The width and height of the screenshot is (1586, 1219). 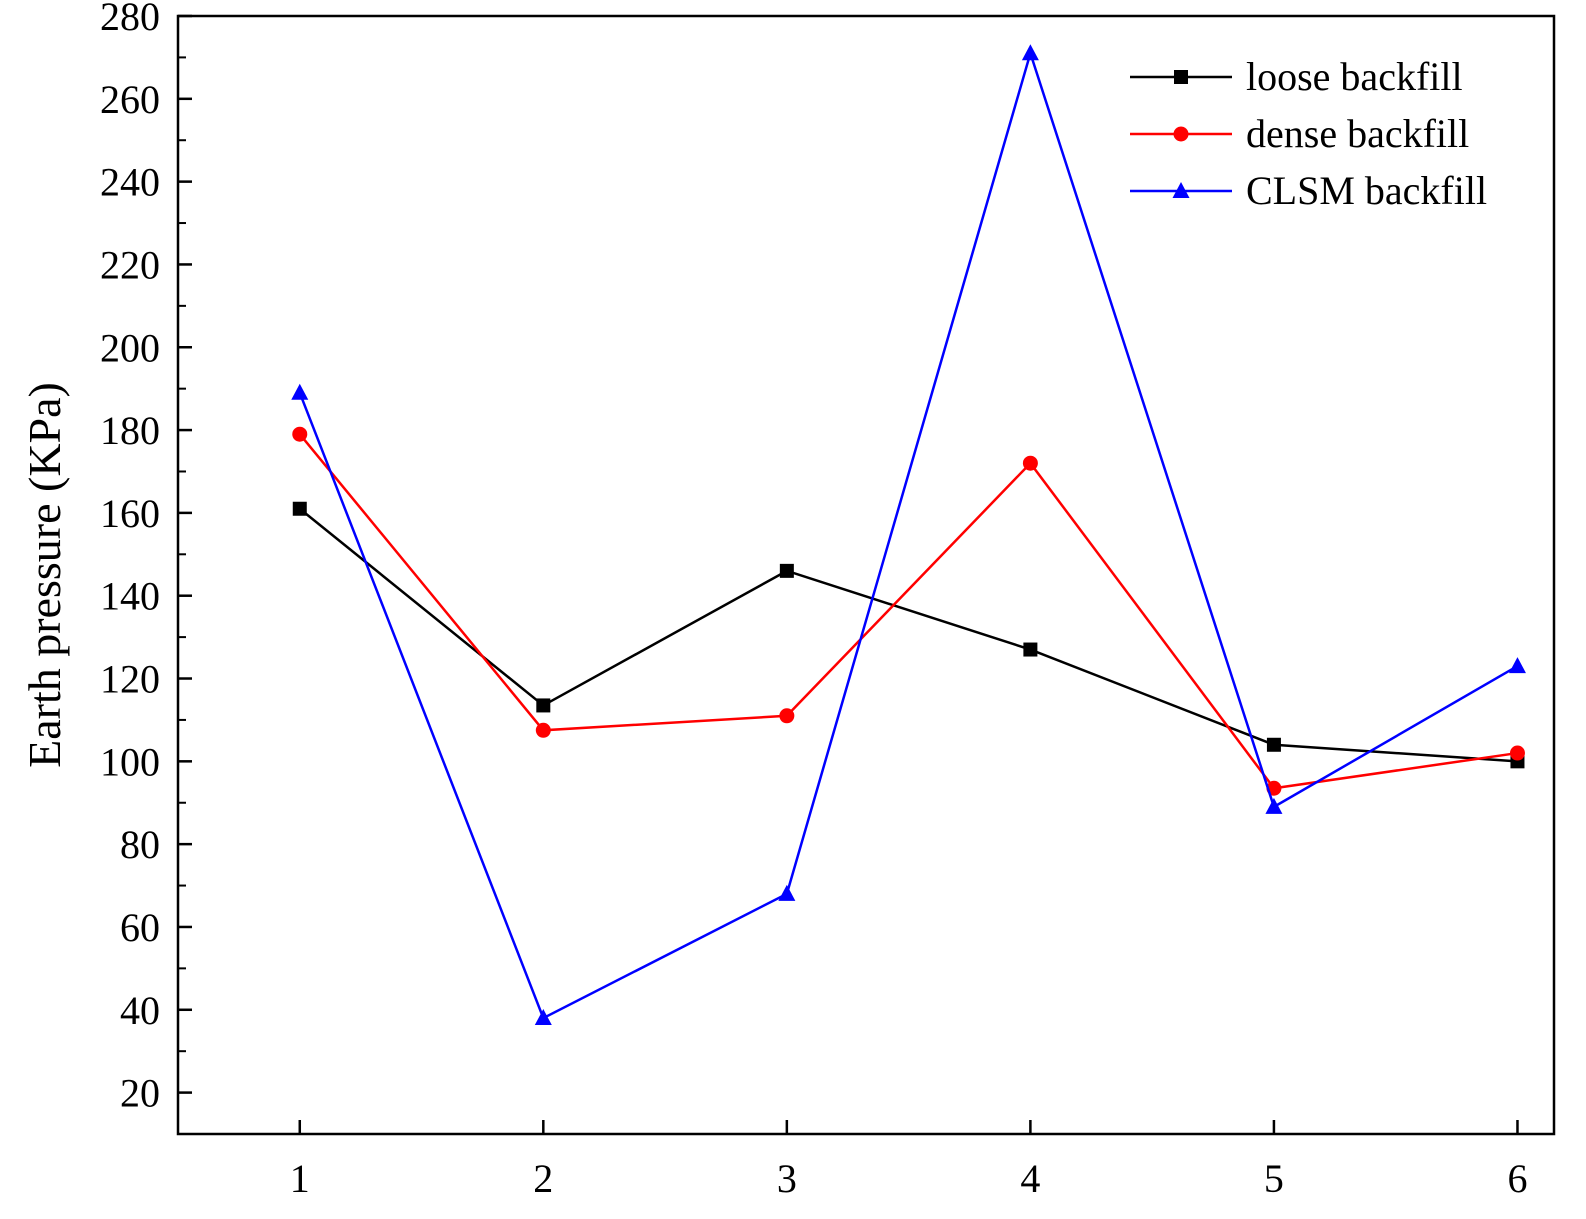 What do you see at coordinates (140, 1010) in the screenshot?
I see `y-tick-label: 40` at bounding box center [140, 1010].